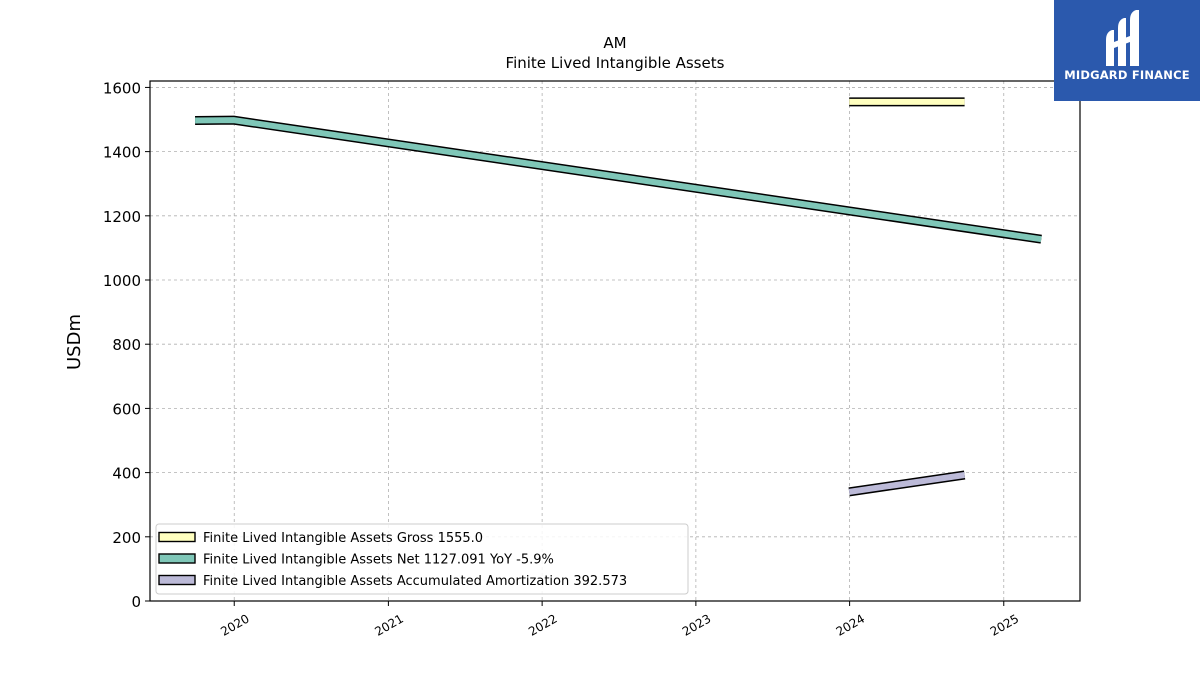 This screenshot has width=1200, height=675. What do you see at coordinates (122, 153) in the screenshot?
I see `y-tick-label: 1400` at bounding box center [122, 153].